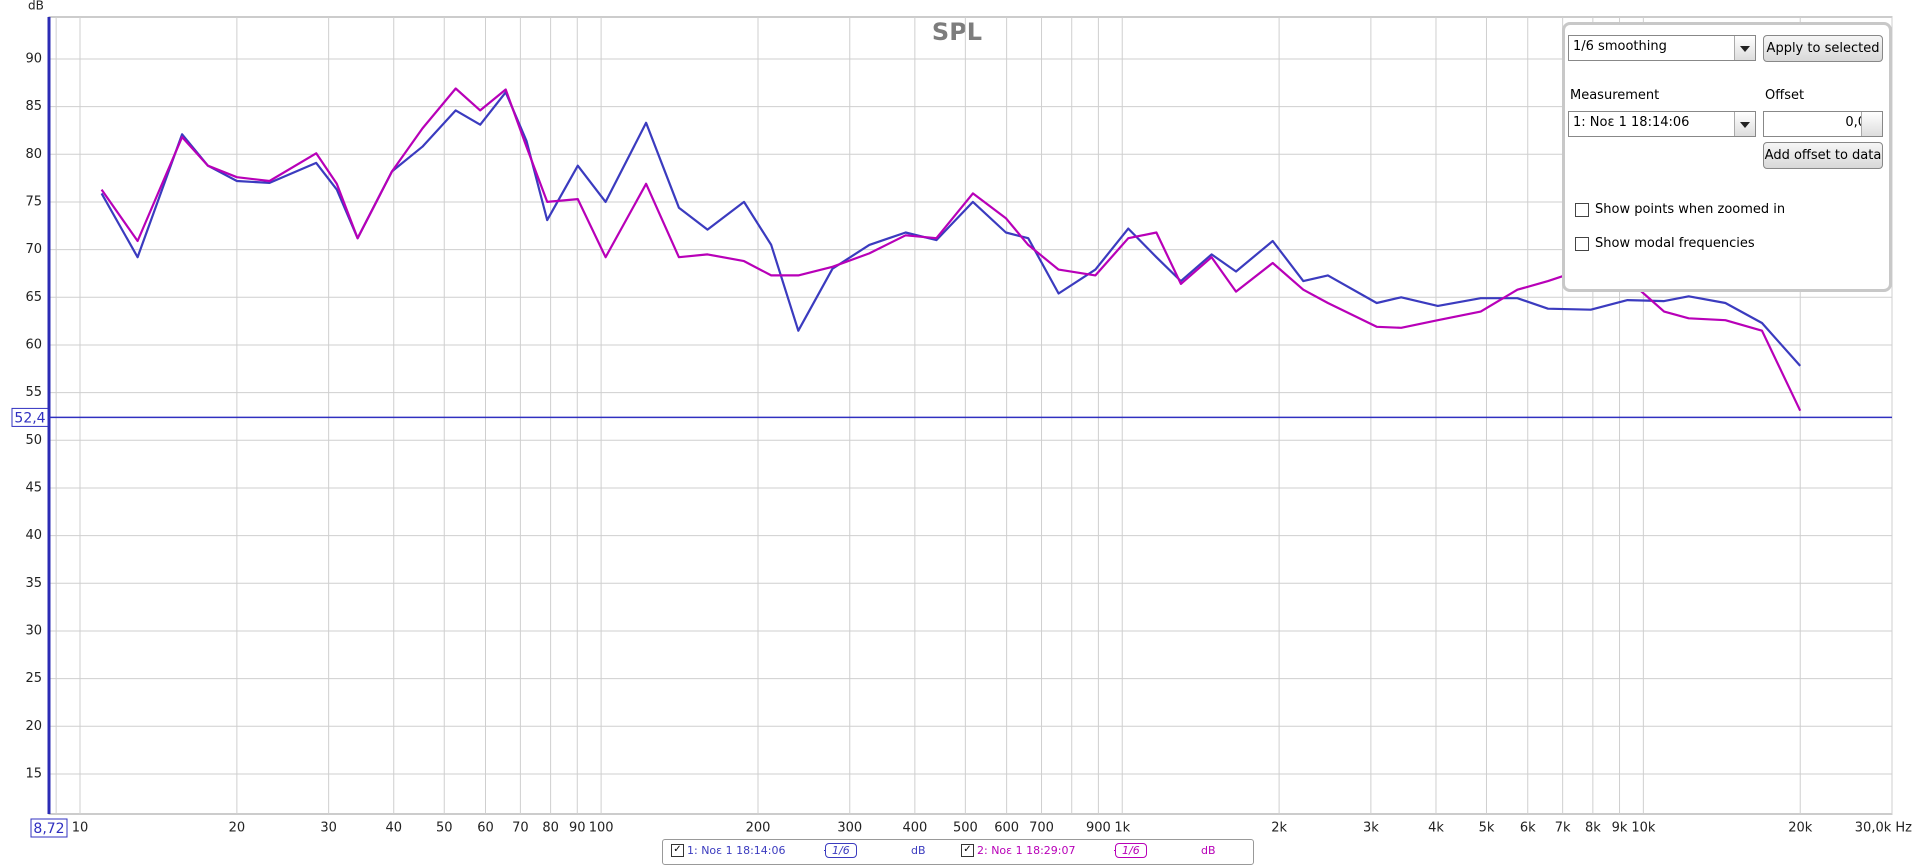 The height and width of the screenshot is (866, 1916). I want to click on x-cursor-label: 8,72, so click(48, 829).